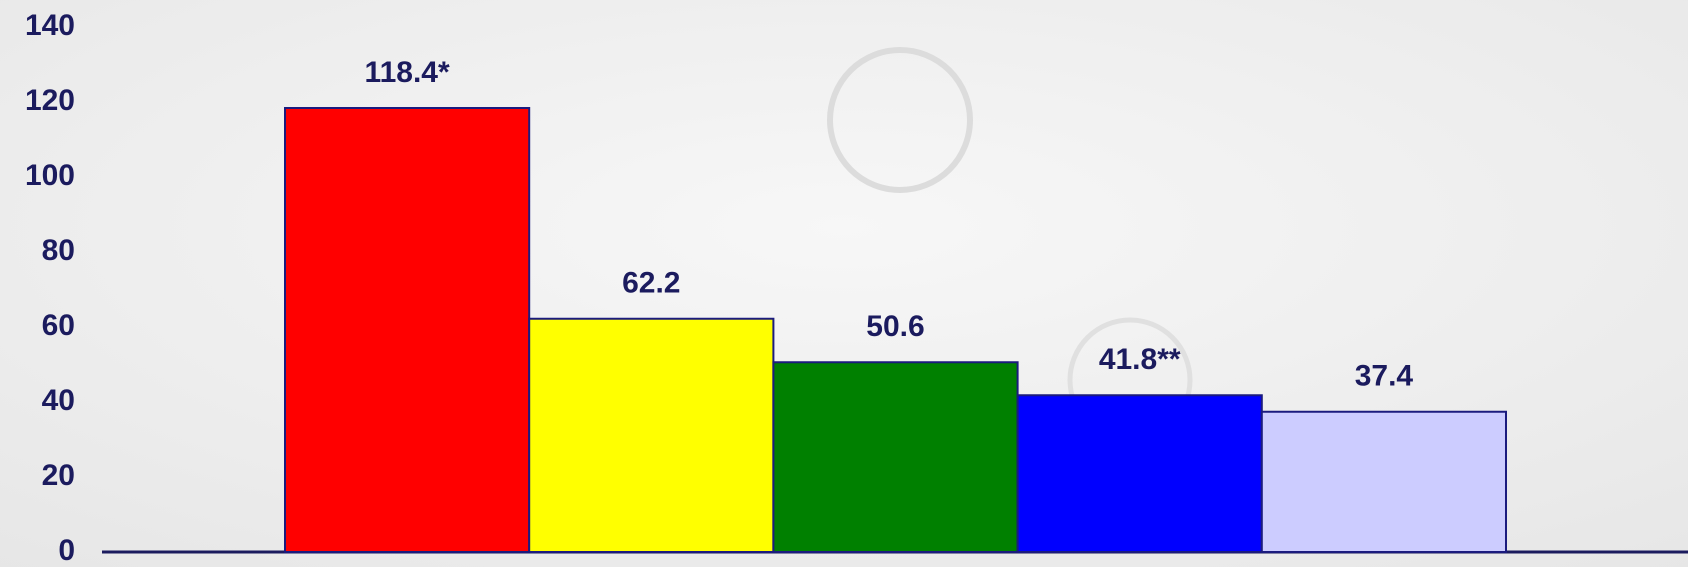  I want to click on y-tick-label: 80, so click(58, 250).